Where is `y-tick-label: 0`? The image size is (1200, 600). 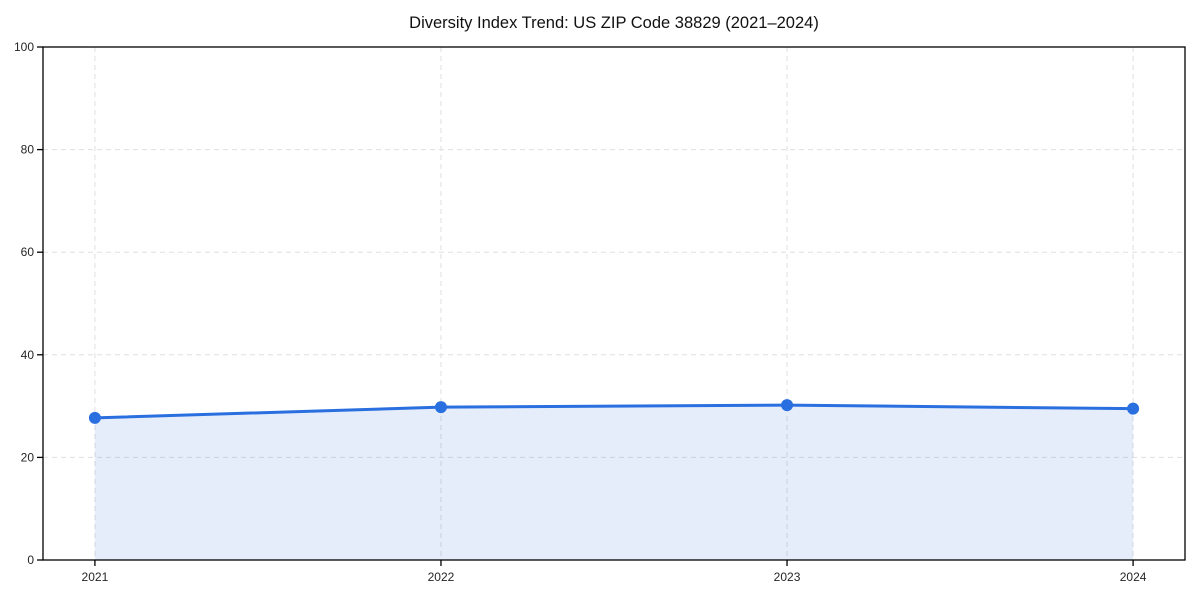
y-tick-label: 0 is located at coordinates (30, 560).